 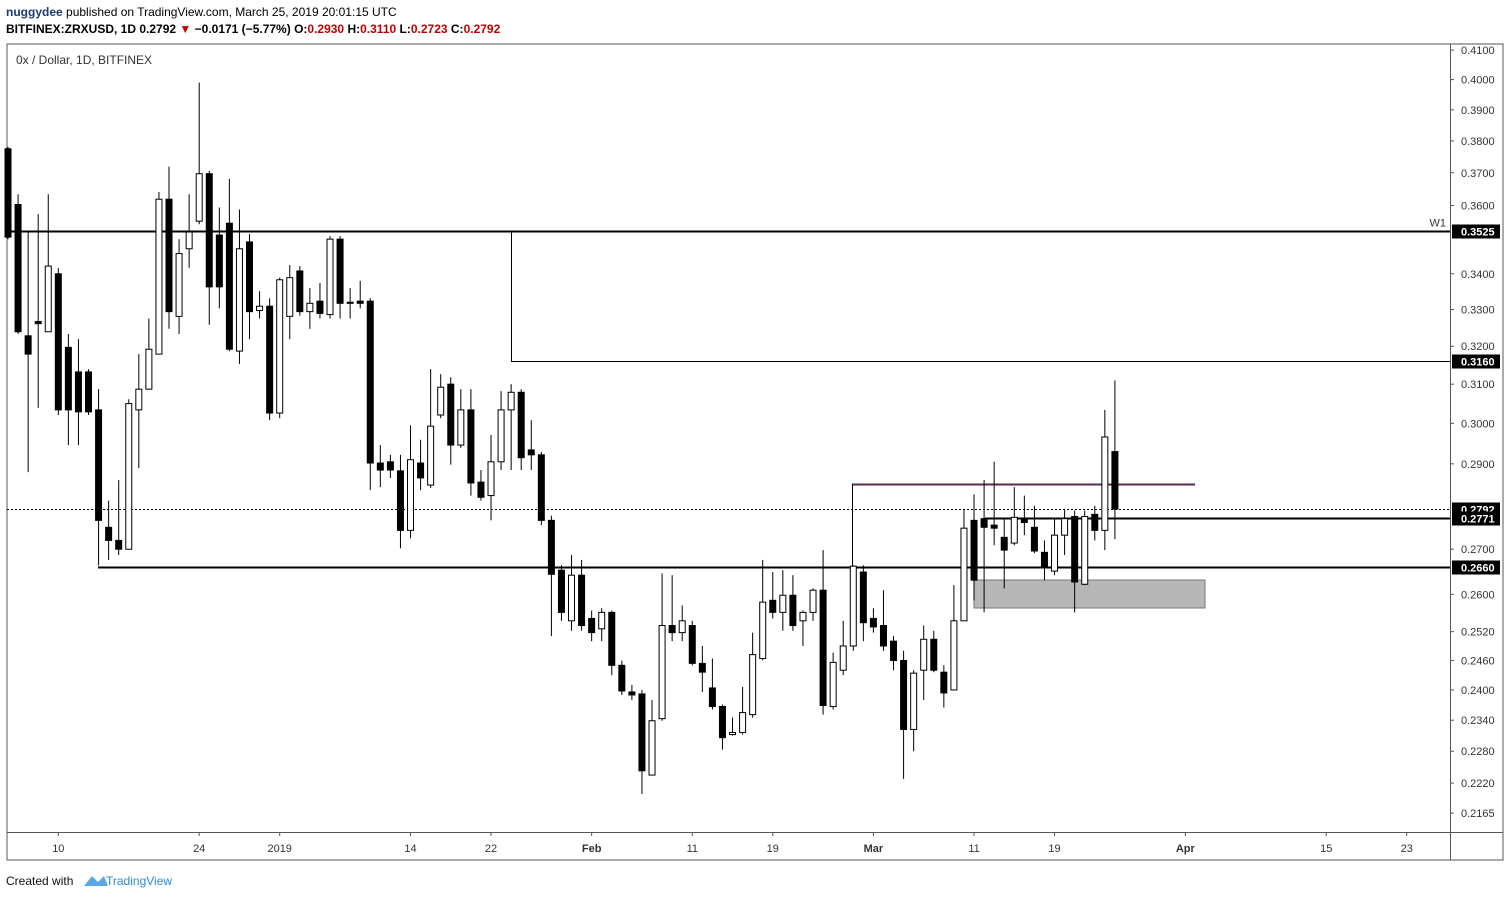 What do you see at coordinates (1478, 752) in the screenshot?
I see `y-tick-label: 0.2280` at bounding box center [1478, 752].